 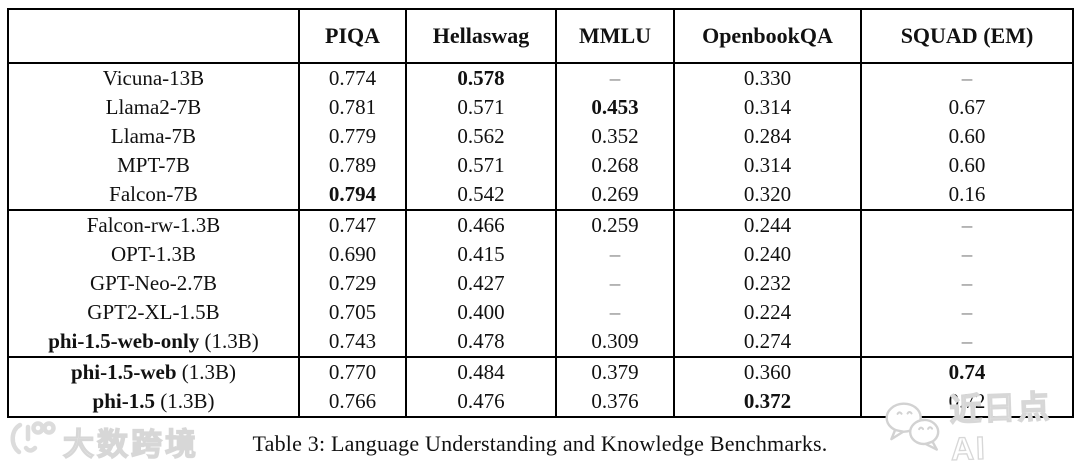 I want to click on value-cell: 0.415, so click(x=480, y=254).